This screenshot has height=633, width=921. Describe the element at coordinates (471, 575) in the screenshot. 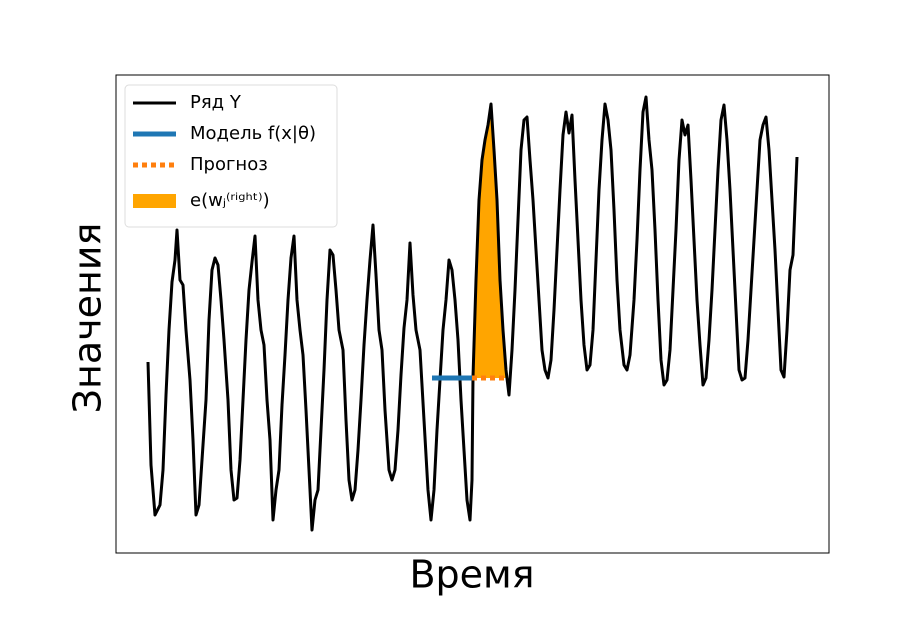

I see `x-axis-label: Время` at that location.